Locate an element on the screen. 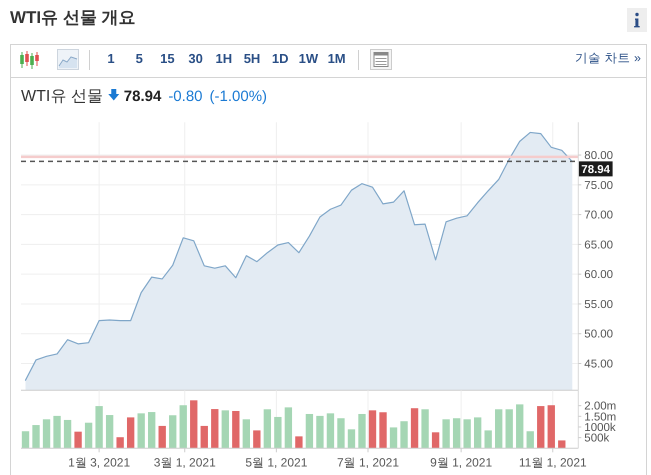 The image size is (651, 475). text: 1 5 15 30 1H 5H 1D 1W 1M is located at coordinates (226, 58).